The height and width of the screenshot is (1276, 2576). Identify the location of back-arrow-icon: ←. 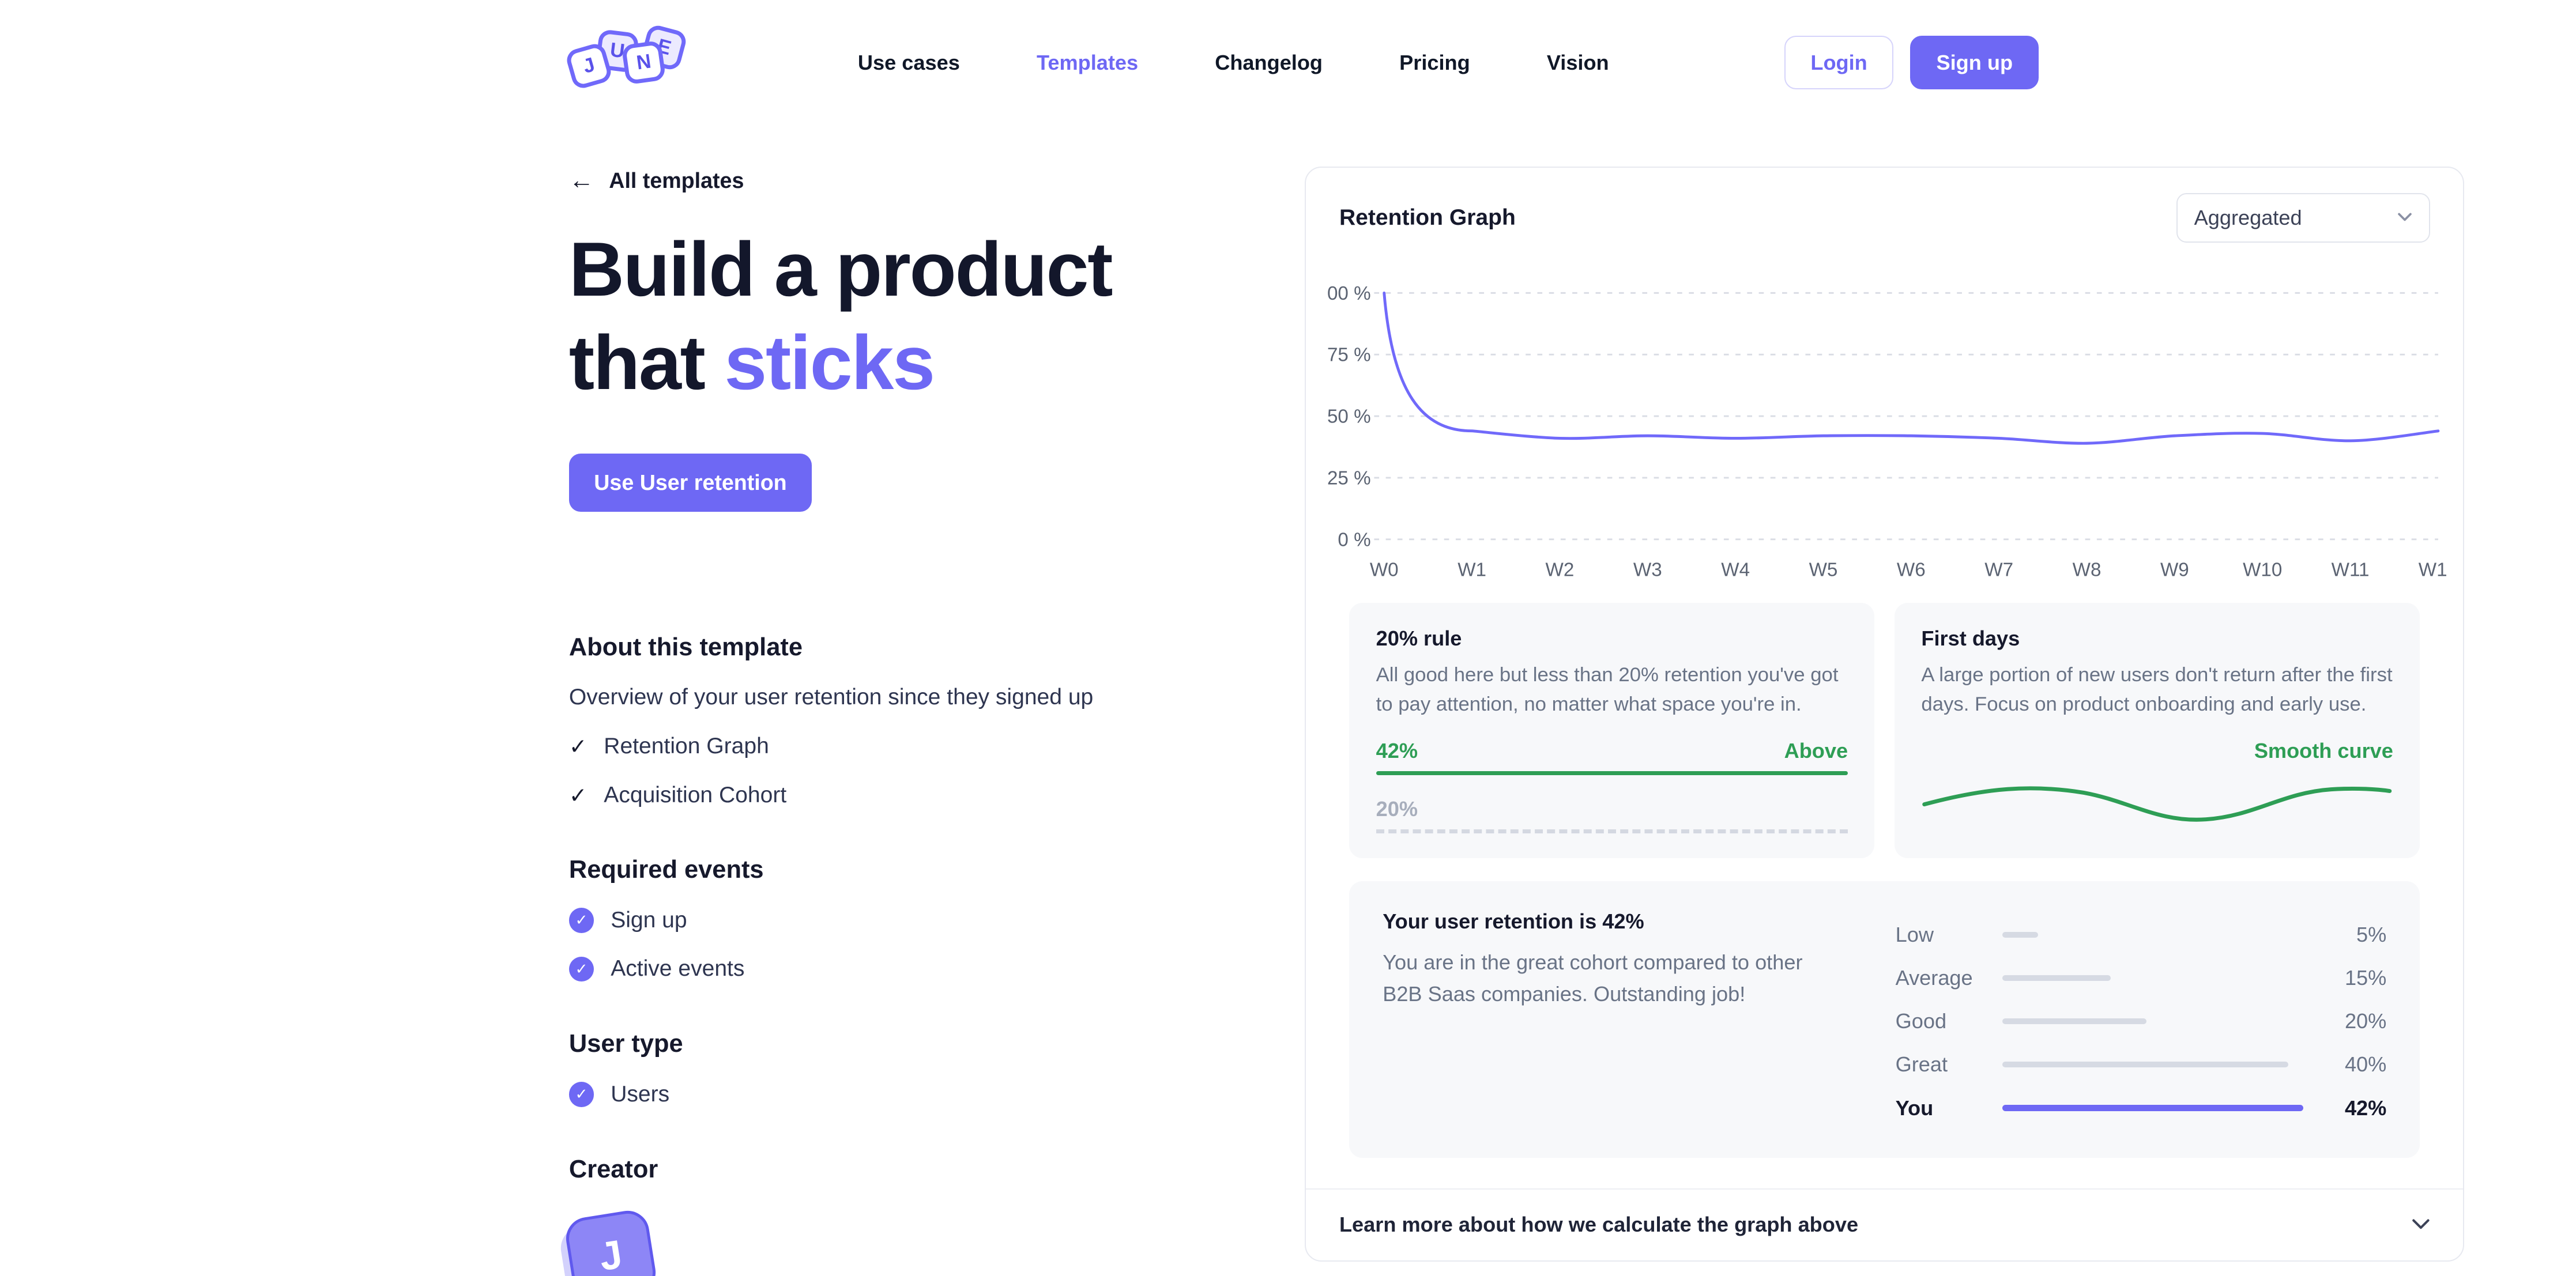
(581, 180).